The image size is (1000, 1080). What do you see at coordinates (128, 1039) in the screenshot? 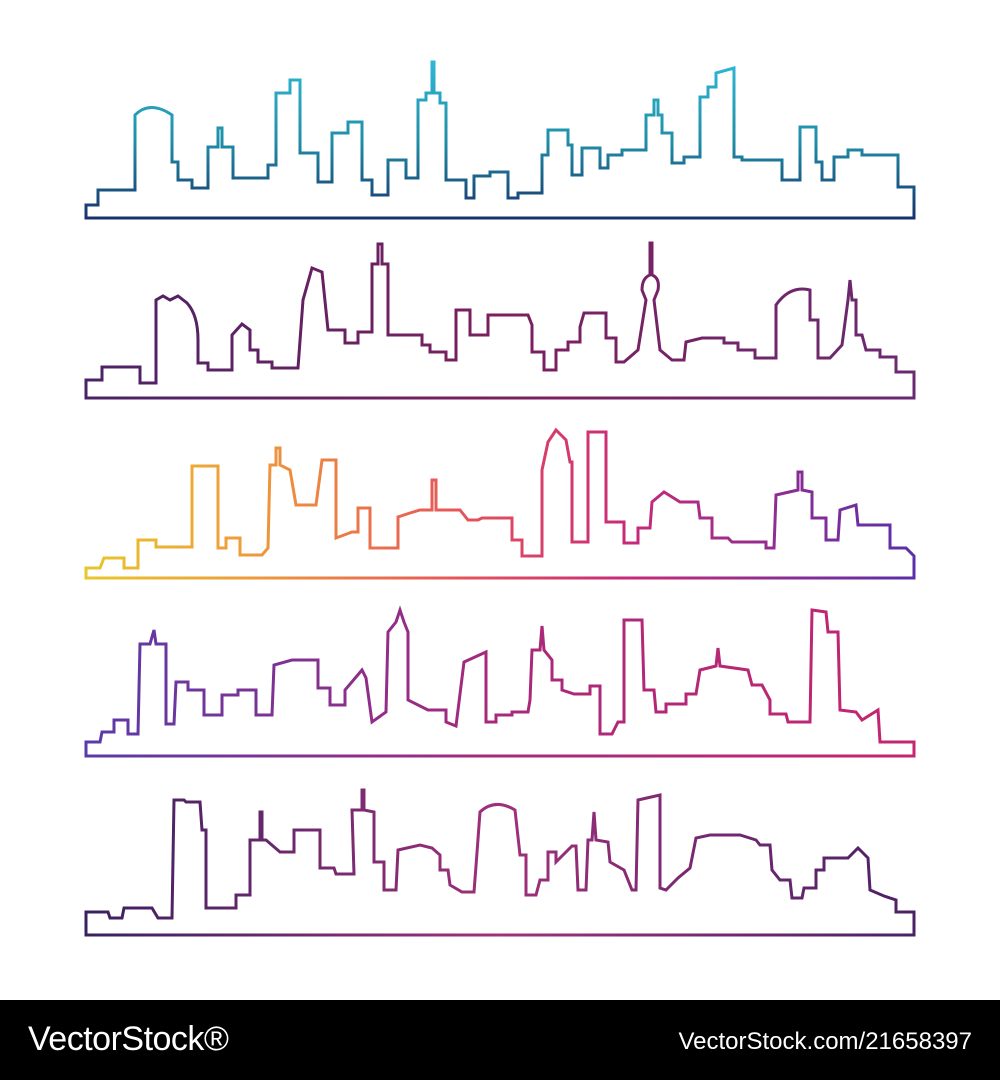
I see `watermark-logo: VectorStock®` at bounding box center [128, 1039].